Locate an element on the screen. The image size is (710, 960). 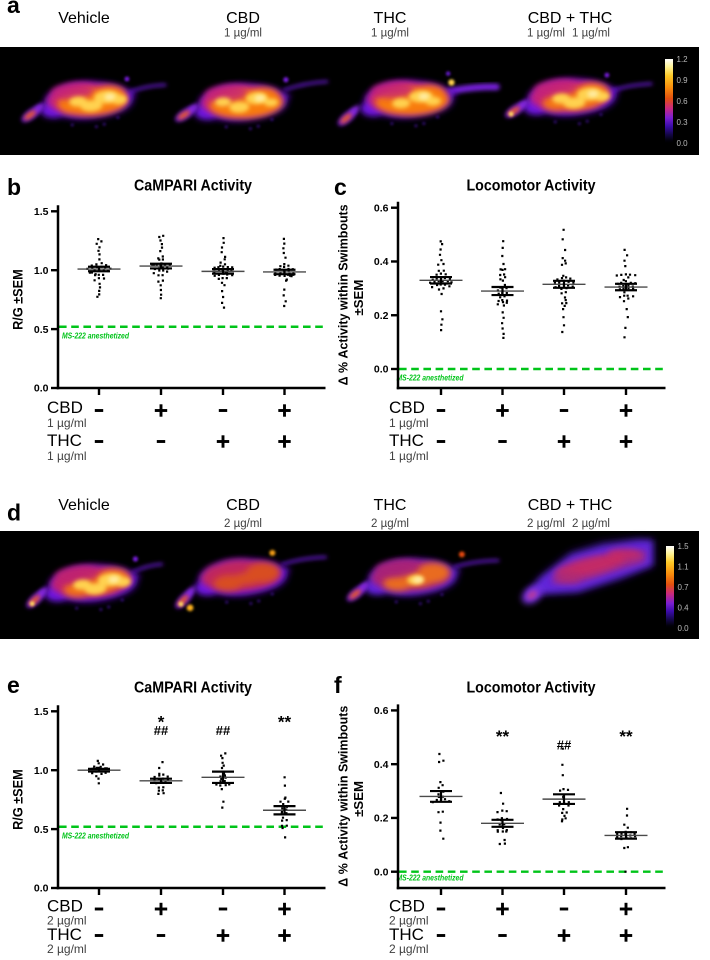
svg-text: a is located at coordinates (13, 9).